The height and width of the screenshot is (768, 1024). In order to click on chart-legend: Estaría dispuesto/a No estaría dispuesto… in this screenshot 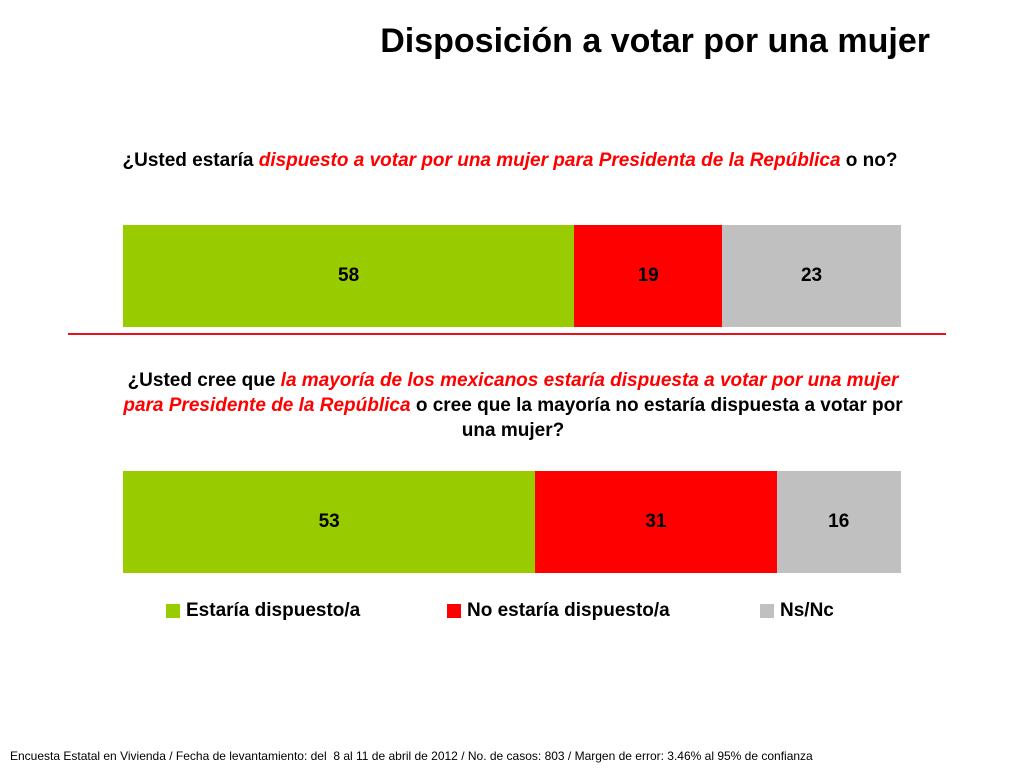, I will do `click(512, 611)`.